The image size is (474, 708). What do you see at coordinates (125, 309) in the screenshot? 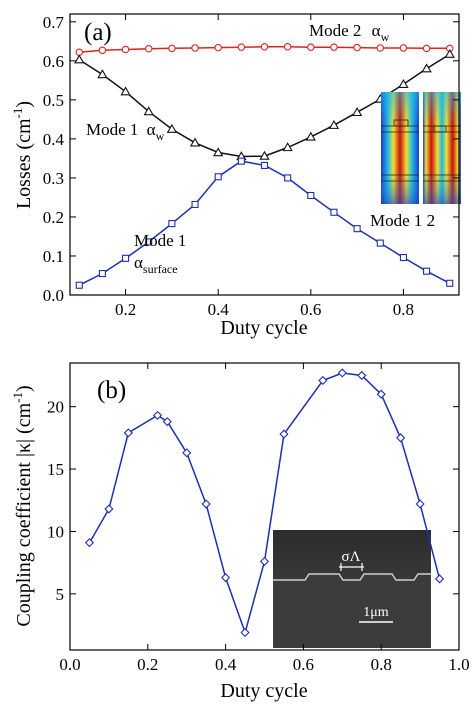
I see `x-tick-label: 0.2` at bounding box center [125, 309].